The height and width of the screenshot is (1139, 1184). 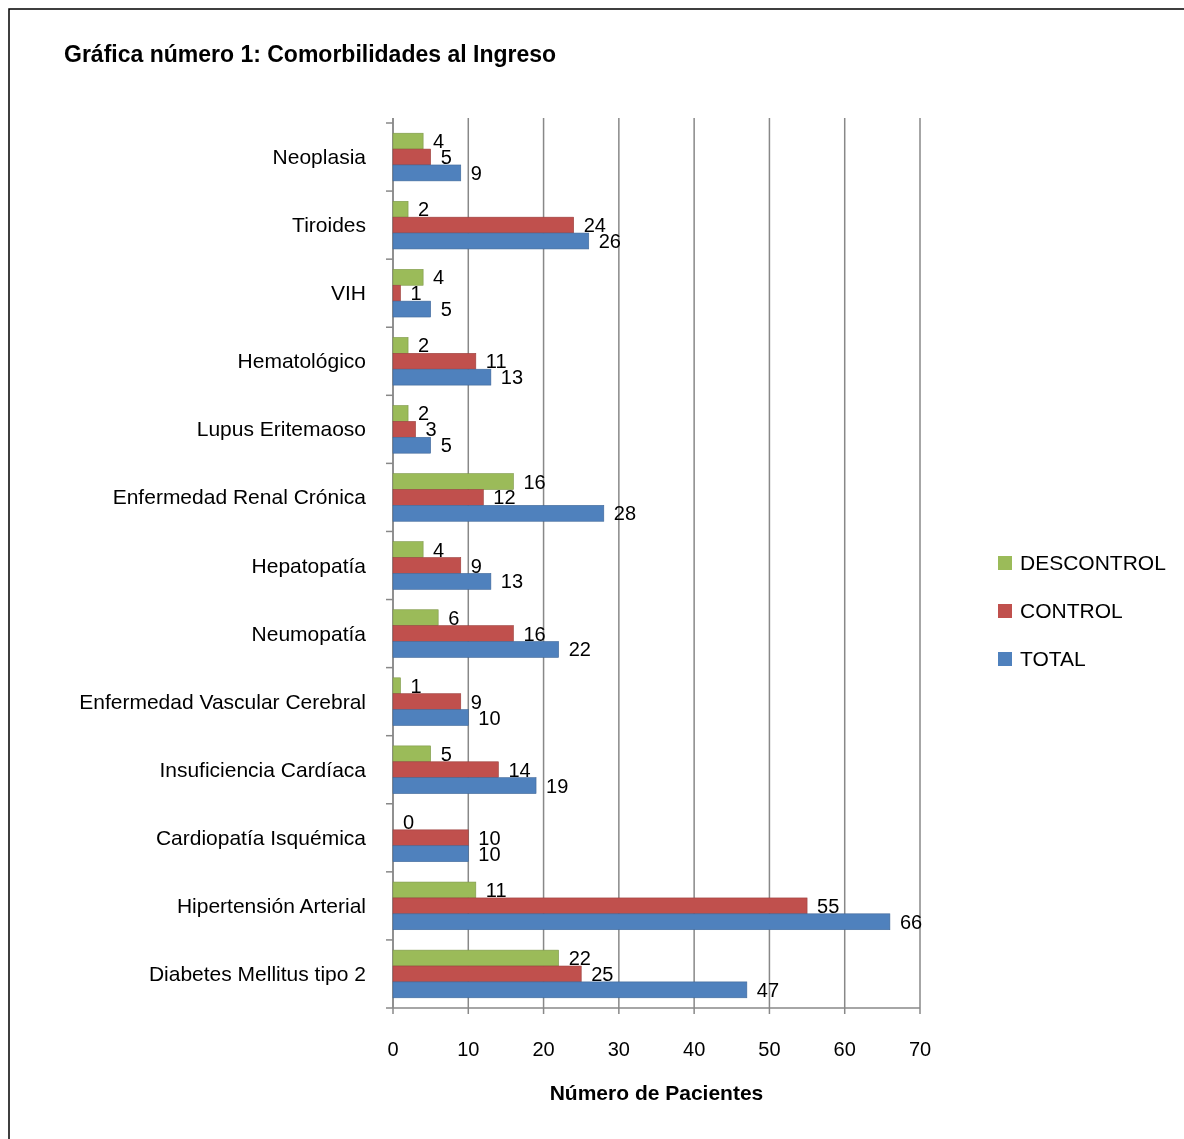 I want to click on data-label: 55, so click(x=828, y=905).